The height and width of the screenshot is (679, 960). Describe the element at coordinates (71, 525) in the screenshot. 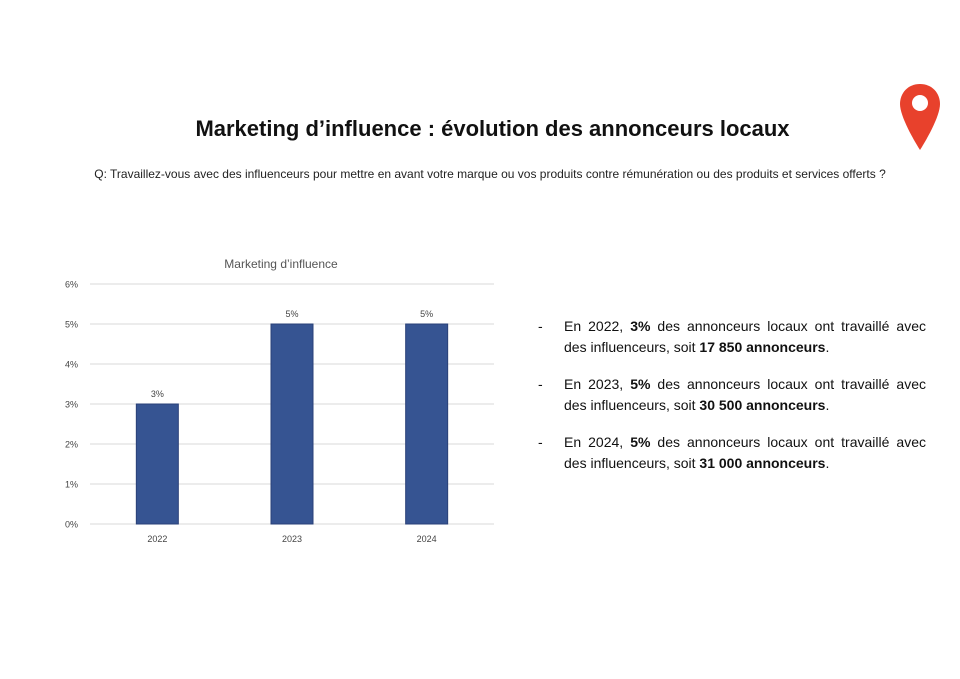

I see `y-tick-label: 0%` at that location.